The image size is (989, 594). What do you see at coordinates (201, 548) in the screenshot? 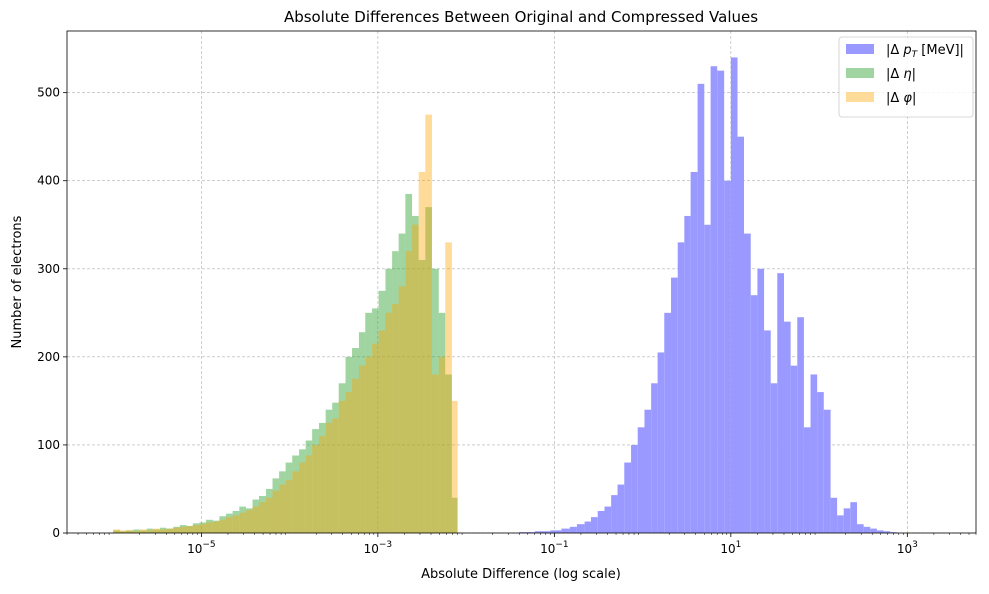
I see `x-tick-label: 10⁻⁵` at bounding box center [201, 548].